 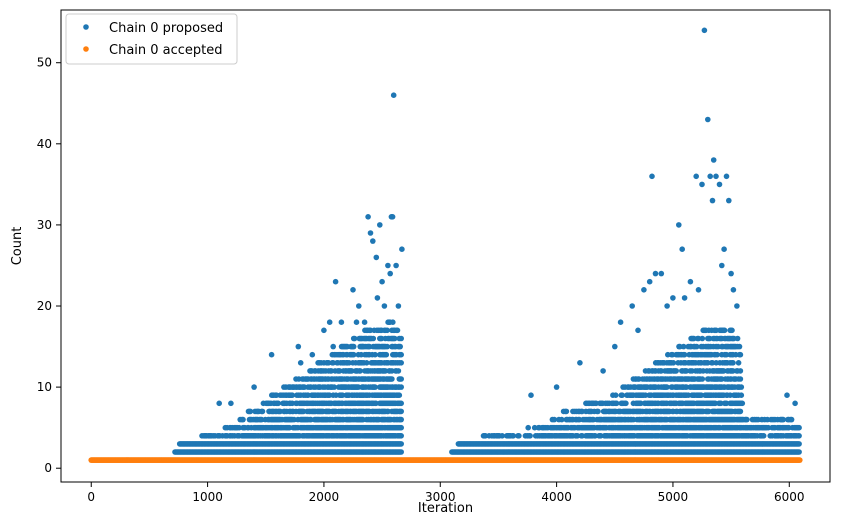 What do you see at coordinates (151, 39) in the screenshot?
I see `legend-box` at bounding box center [151, 39].